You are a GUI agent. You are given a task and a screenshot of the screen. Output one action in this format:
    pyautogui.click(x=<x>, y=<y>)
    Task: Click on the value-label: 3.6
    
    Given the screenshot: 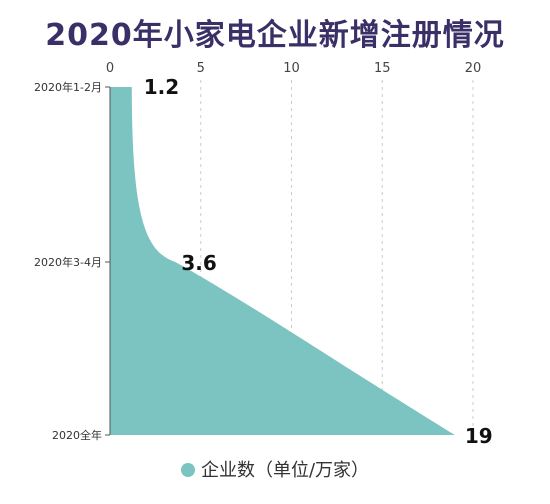 What is the action you would take?
    pyautogui.click(x=198, y=263)
    